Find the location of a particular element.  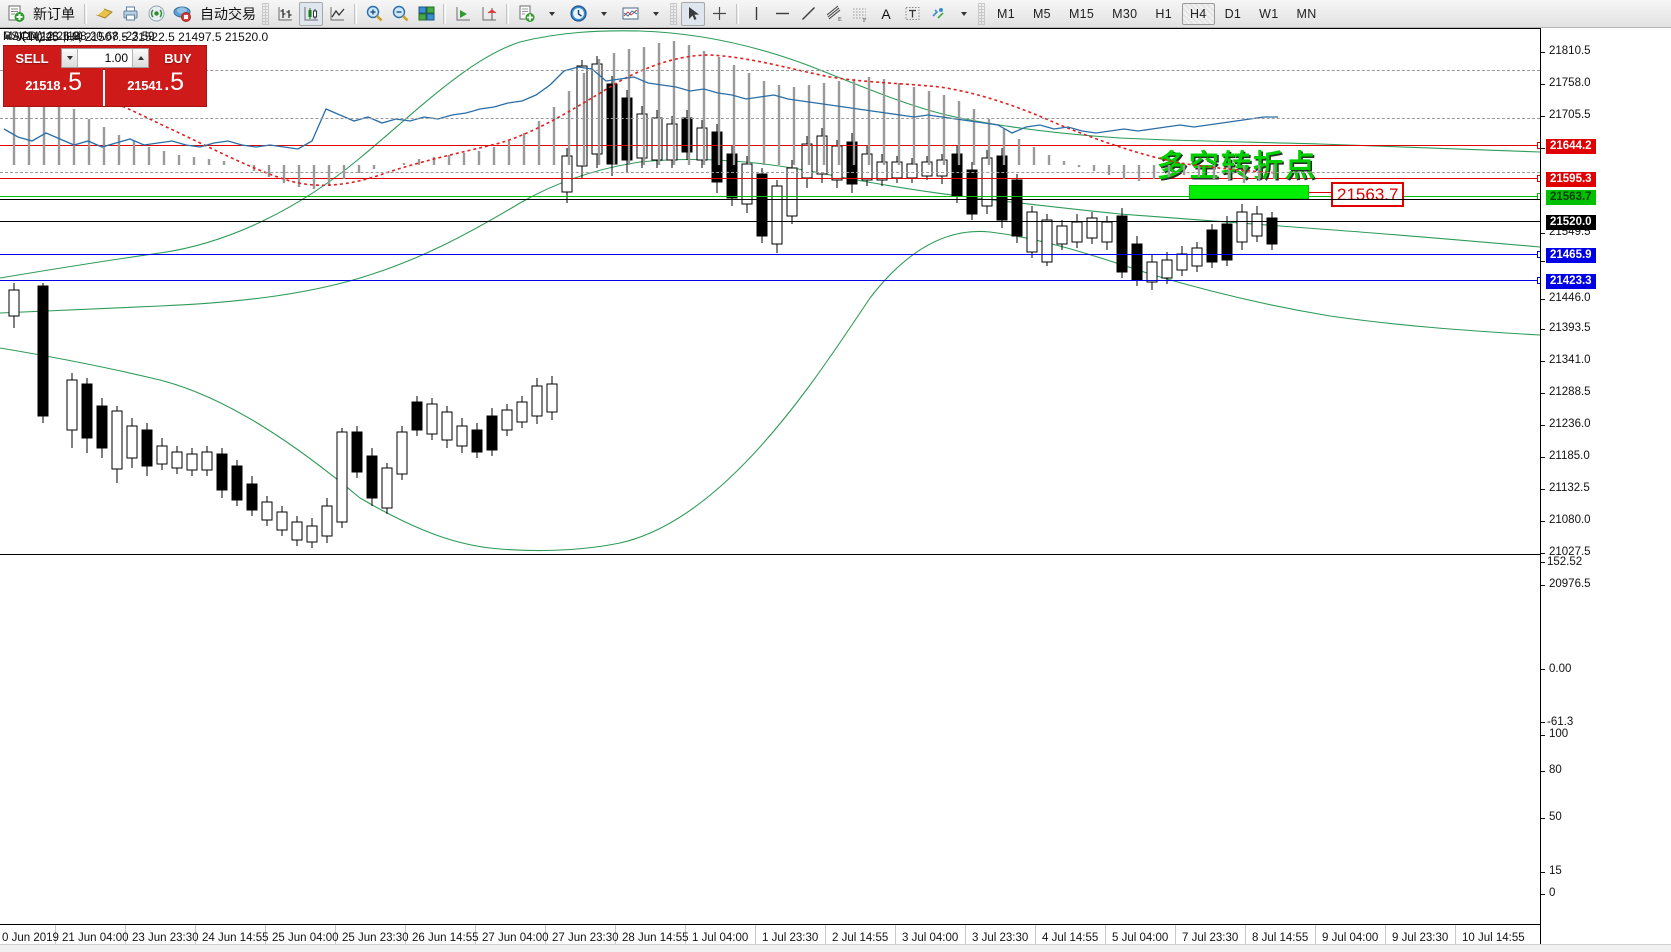

toolbar-grip is located at coordinates (265, 13).